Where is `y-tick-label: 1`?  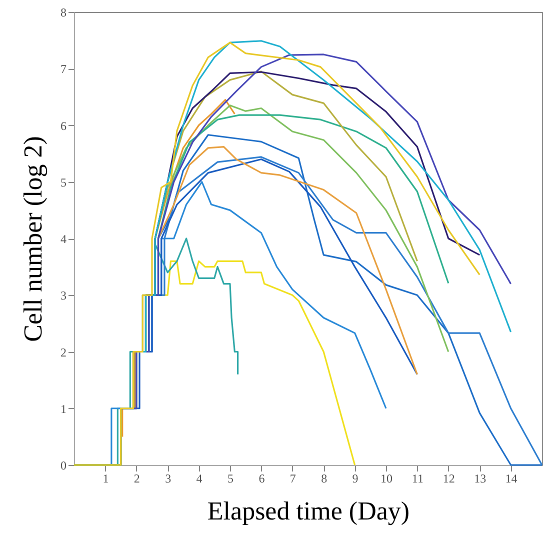 y-tick-label: 1 is located at coordinates (63, 409).